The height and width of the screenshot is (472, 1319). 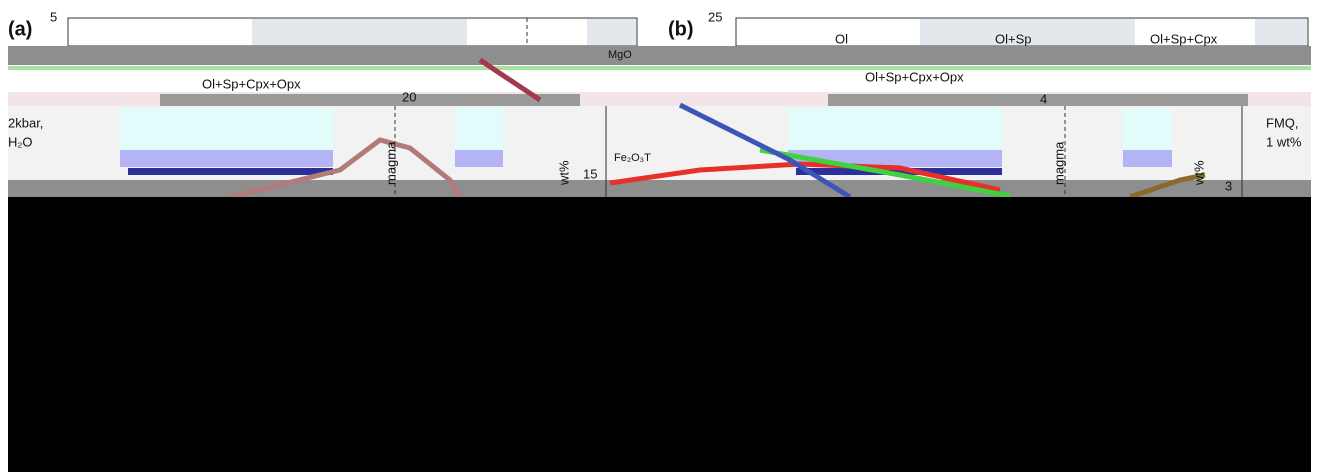 I want to click on oxide-label: MgO, so click(x=620, y=55).